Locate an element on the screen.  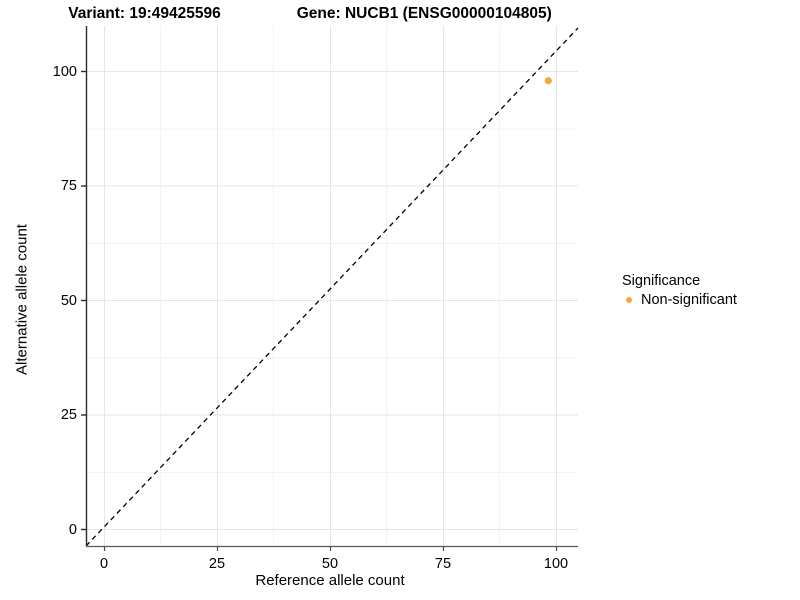
y-tick-label-1: 25 is located at coordinates (68, 415).